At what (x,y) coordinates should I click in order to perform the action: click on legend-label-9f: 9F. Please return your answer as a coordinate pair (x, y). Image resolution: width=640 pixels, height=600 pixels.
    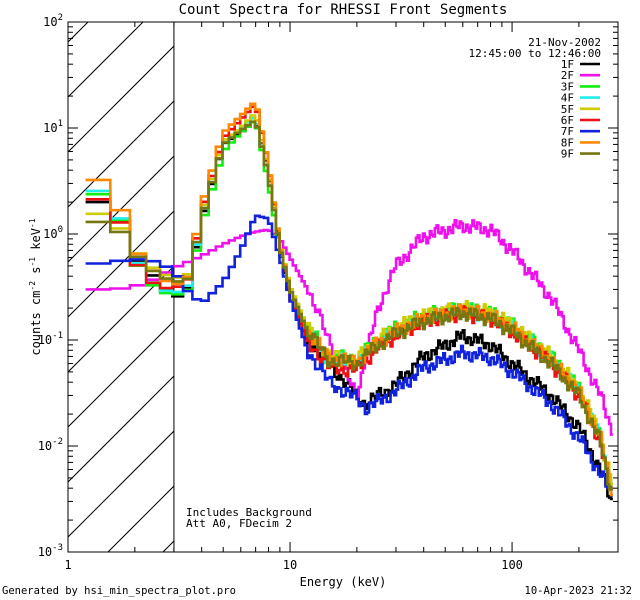
    Looking at the image, I should click on (567, 154).